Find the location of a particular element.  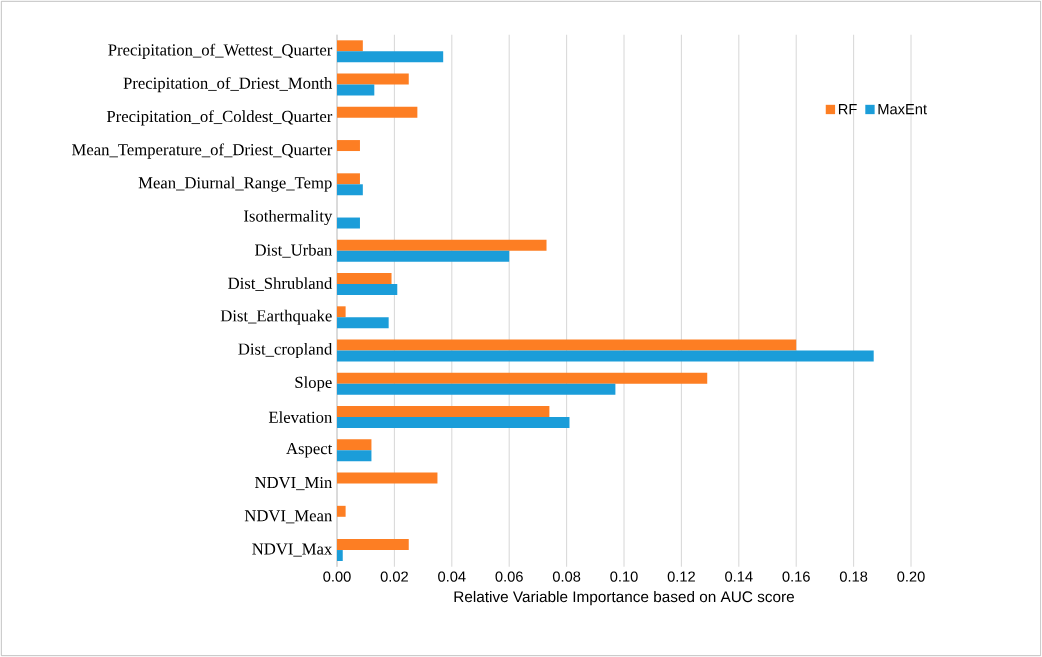

x-tick-label: 0.14 is located at coordinates (739, 576).